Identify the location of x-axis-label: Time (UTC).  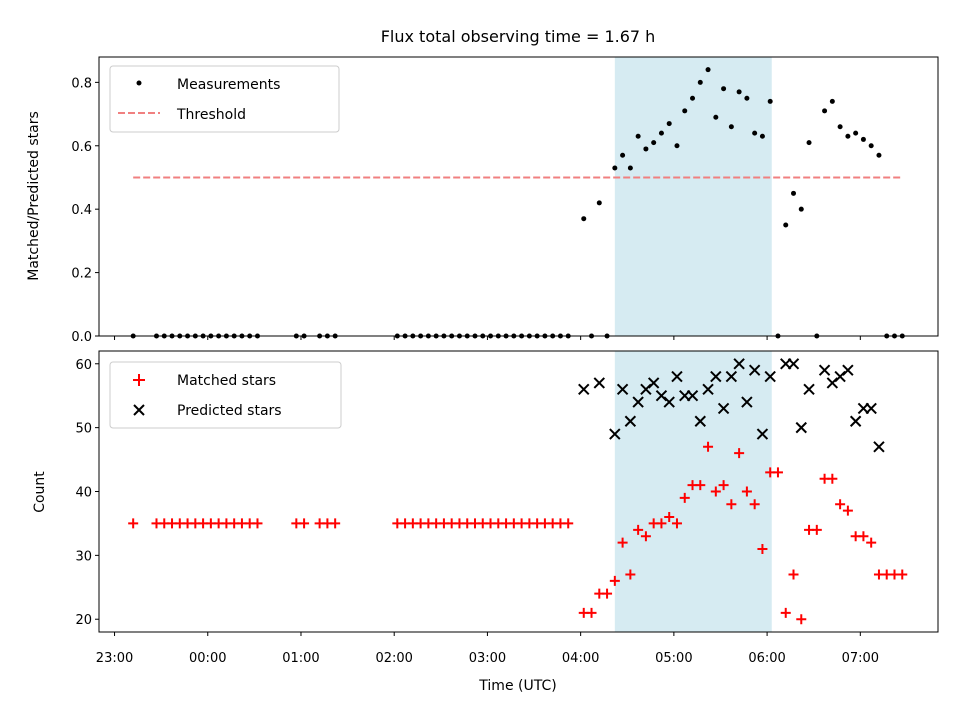
(517, 686).